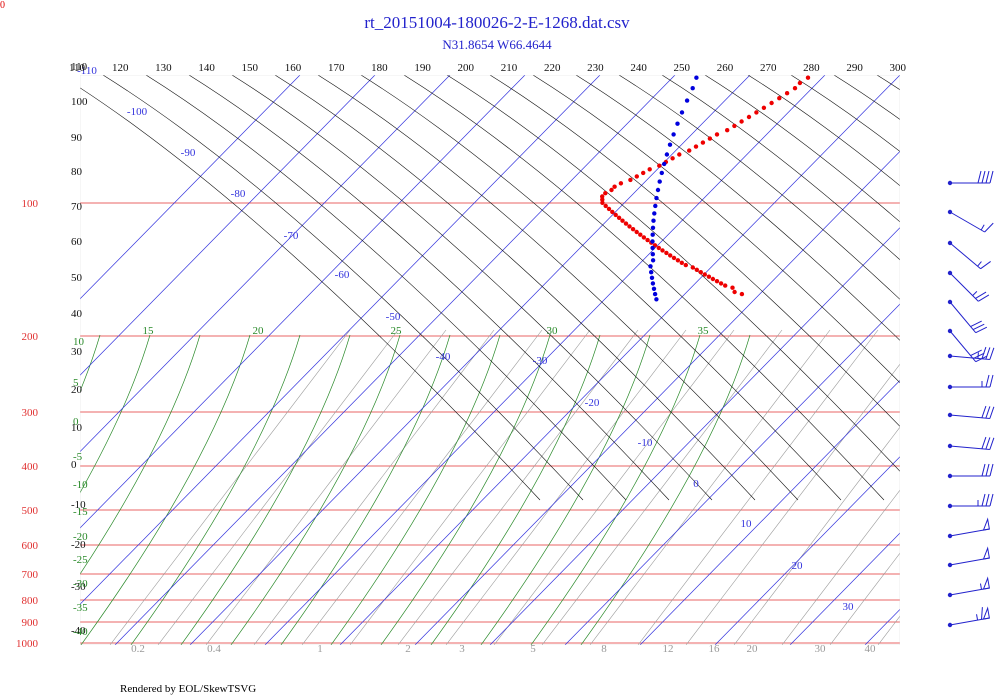 The width and height of the screenshot is (1000, 700). I want to click on mixing-ratio-label: 30, so click(821, 649).